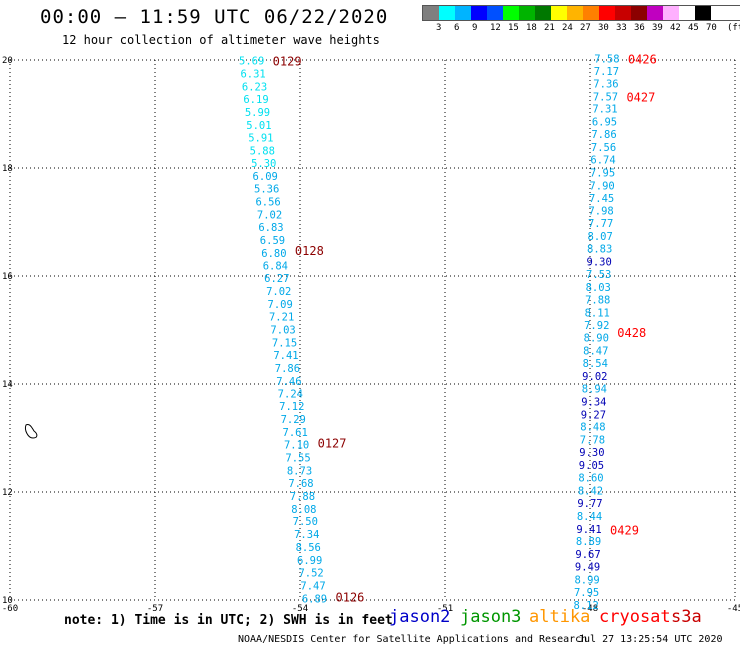 The width and height of the screenshot is (740, 650). I want to click on pass-time-label: 0127, so click(332, 443).